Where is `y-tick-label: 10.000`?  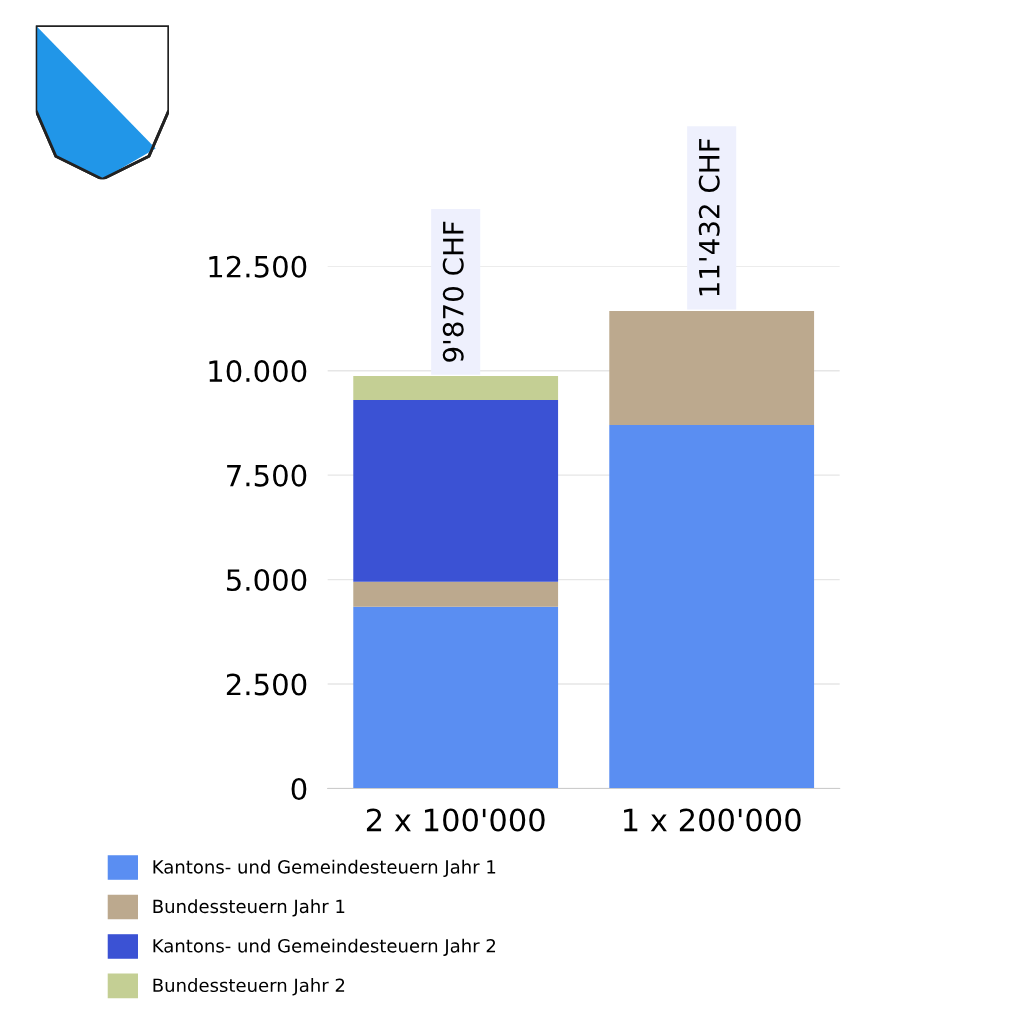
y-tick-label: 10.000 is located at coordinates (258, 371).